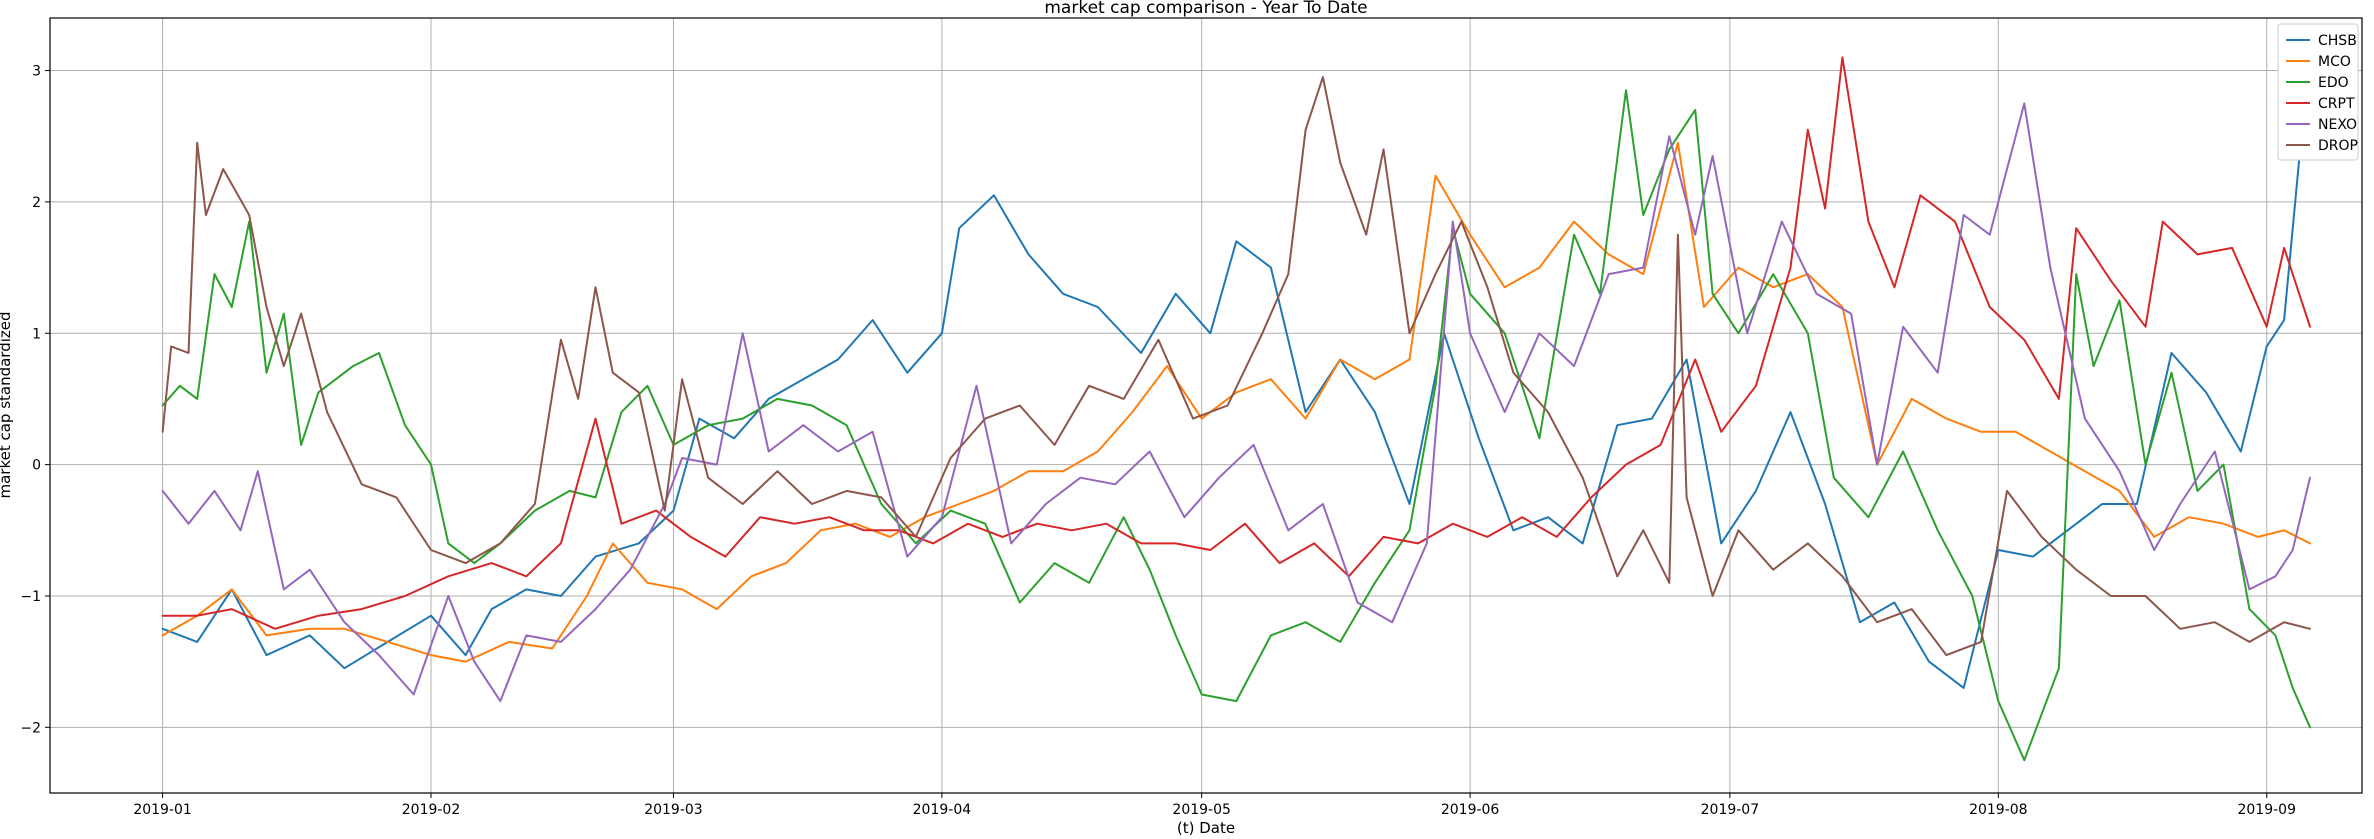  What do you see at coordinates (2337, 41) in the screenshot?
I see `legend-label-chsb: CHSB` at bounding box center [2337, 41].